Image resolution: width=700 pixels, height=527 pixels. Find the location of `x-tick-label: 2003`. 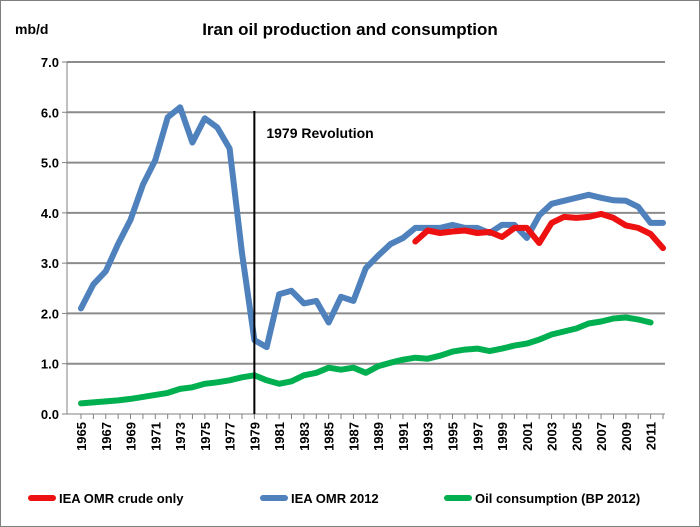

x-tick-label: 2003 is located at coordinates (552, 436).